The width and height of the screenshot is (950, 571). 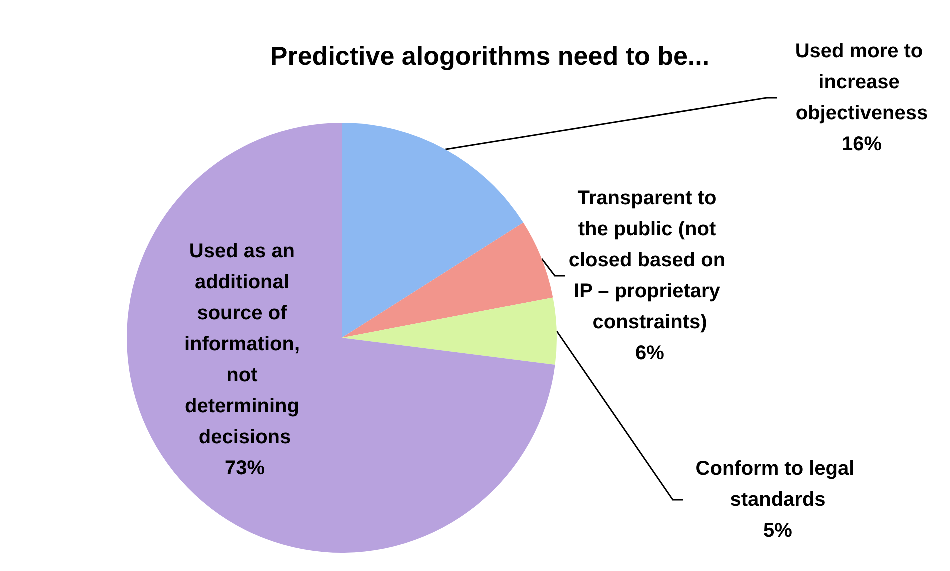 I want to click on data-label: 6%, so click(x=650, y=353).